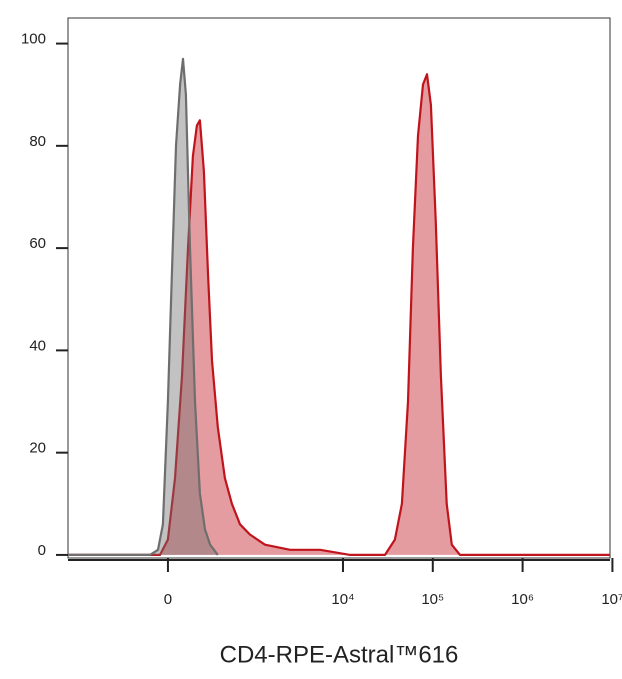 This screenshot has height=679, width=622. What do you see at coordinates (339, 654) in the screenshot?
I see `x-axis-label: CD4-RPE-Astral™616` at bounding box center [339, 654].